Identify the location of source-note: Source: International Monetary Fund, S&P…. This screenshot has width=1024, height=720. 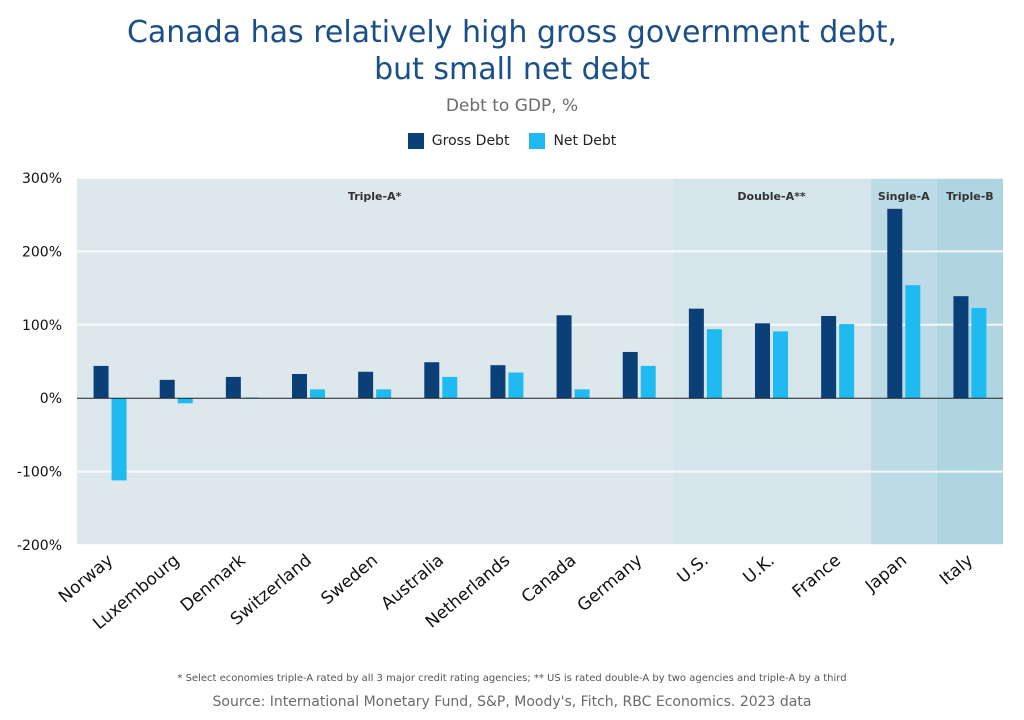
(512, 702).